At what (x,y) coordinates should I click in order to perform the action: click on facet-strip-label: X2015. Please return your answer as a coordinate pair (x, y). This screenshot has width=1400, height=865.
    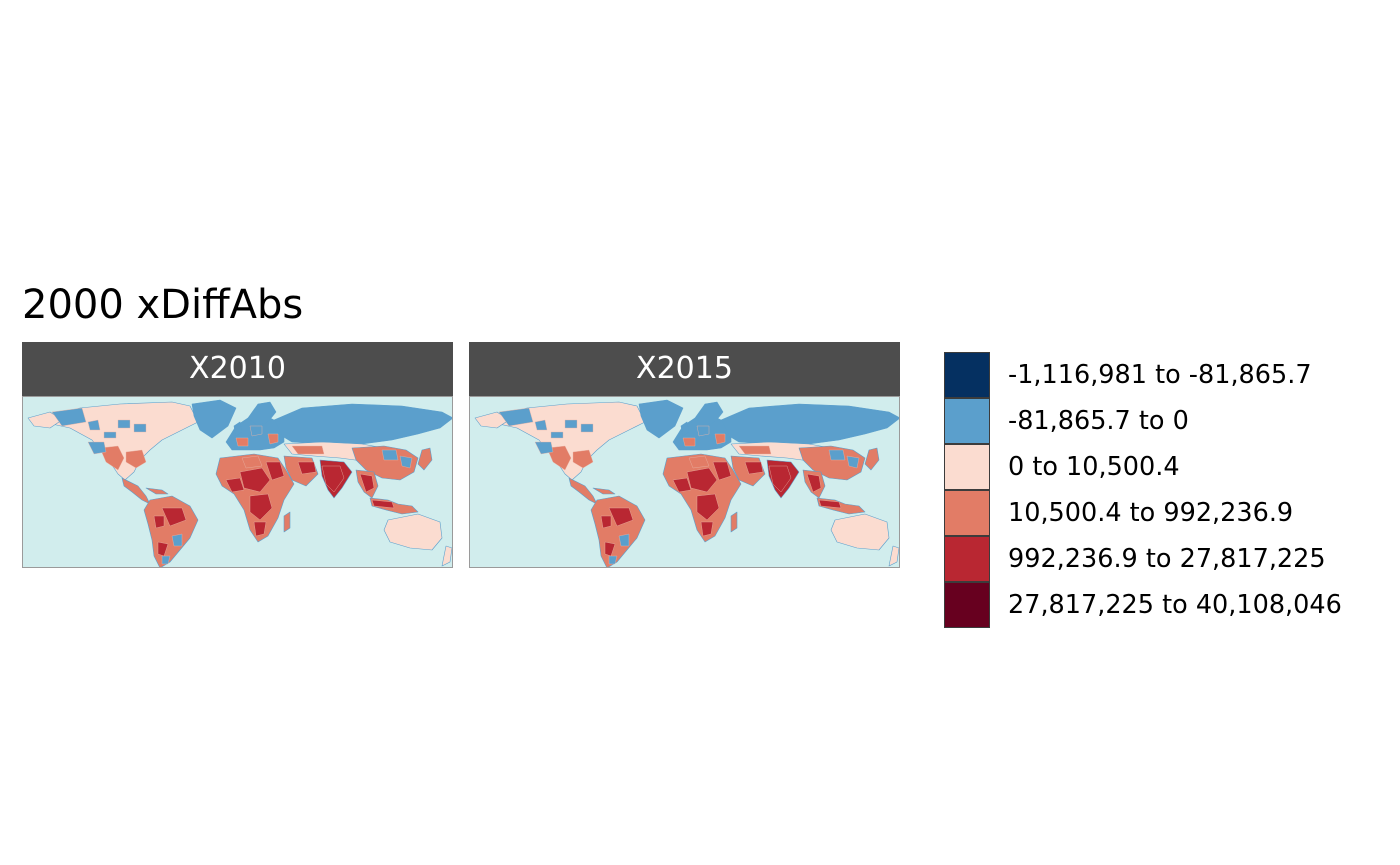
    Looking at the image, I should click on (684, 369).